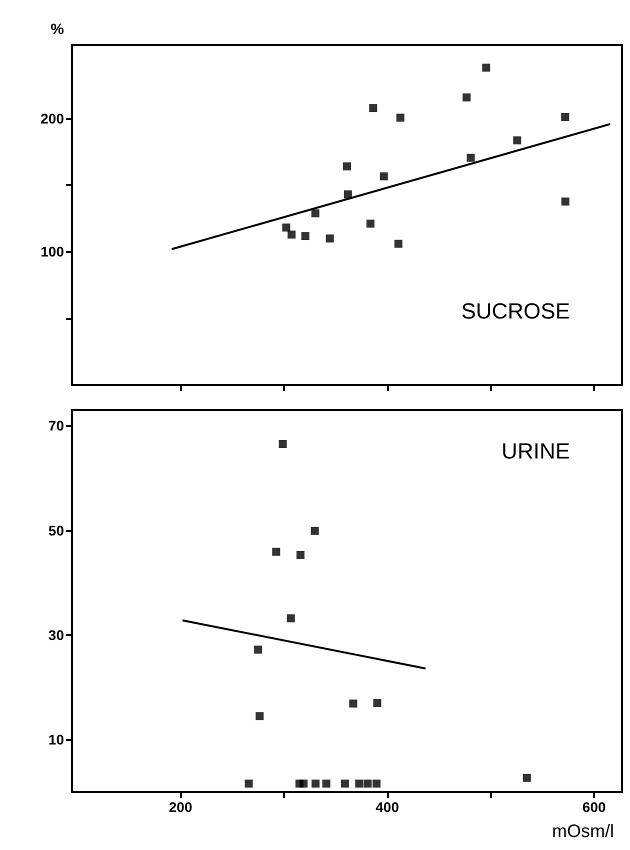 Image resolution: width=630 pixels, height=850 pixels. What do you see at coordinates (57, 29) in the screenshot?
I see `y-axis-title: %` at bounding box center [57, 29].